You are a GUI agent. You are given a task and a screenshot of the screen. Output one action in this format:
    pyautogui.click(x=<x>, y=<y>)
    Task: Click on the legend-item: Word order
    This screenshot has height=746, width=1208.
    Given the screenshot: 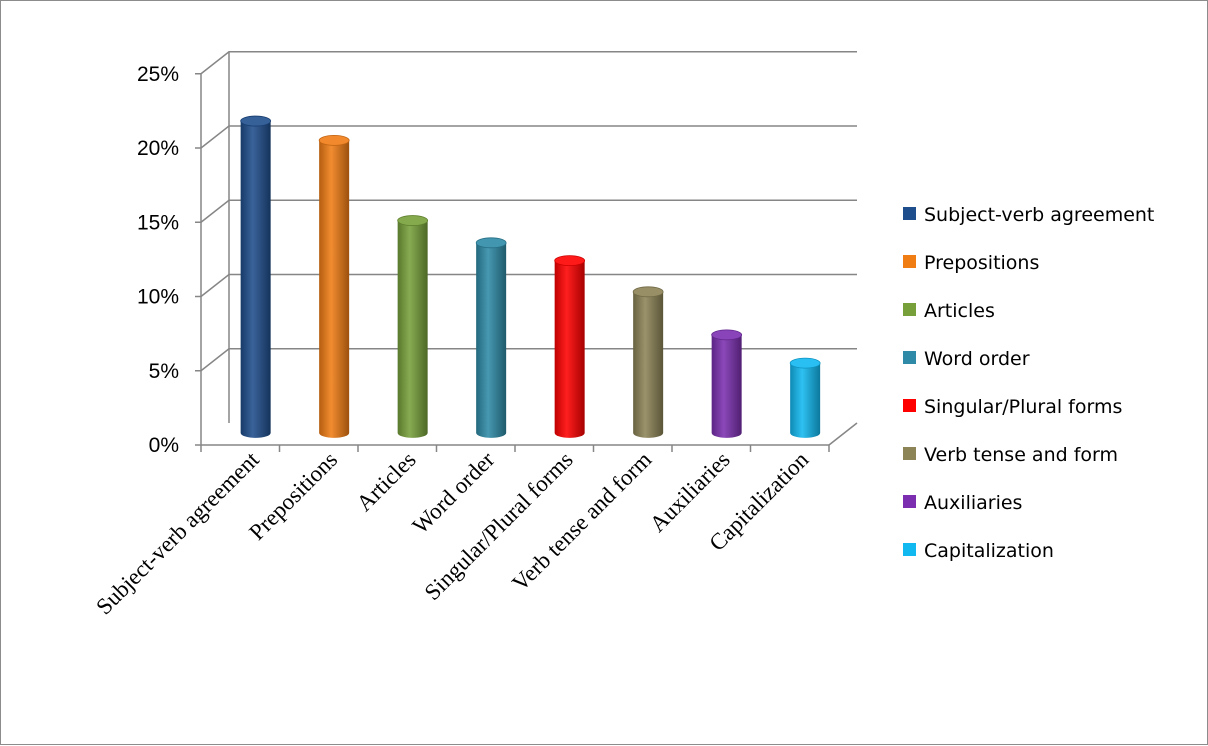 What is the action you would take?
    pyautogui.click(x=966, y=359)
    